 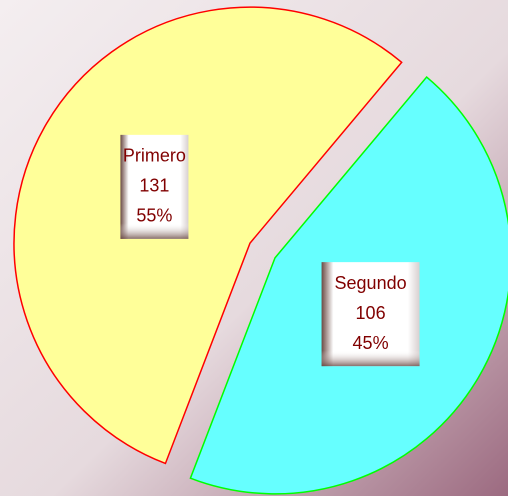 What do you see at coordinates (371, 283) in the screenshot?
I see `slice-name: Segundo` at bounding box center [371, 283].